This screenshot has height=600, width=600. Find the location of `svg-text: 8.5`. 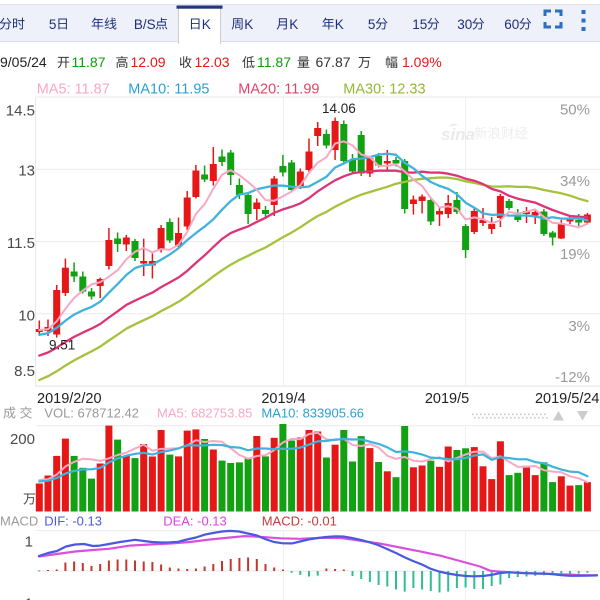

svg-text: 8.5 is located at coordinates (24, 371).